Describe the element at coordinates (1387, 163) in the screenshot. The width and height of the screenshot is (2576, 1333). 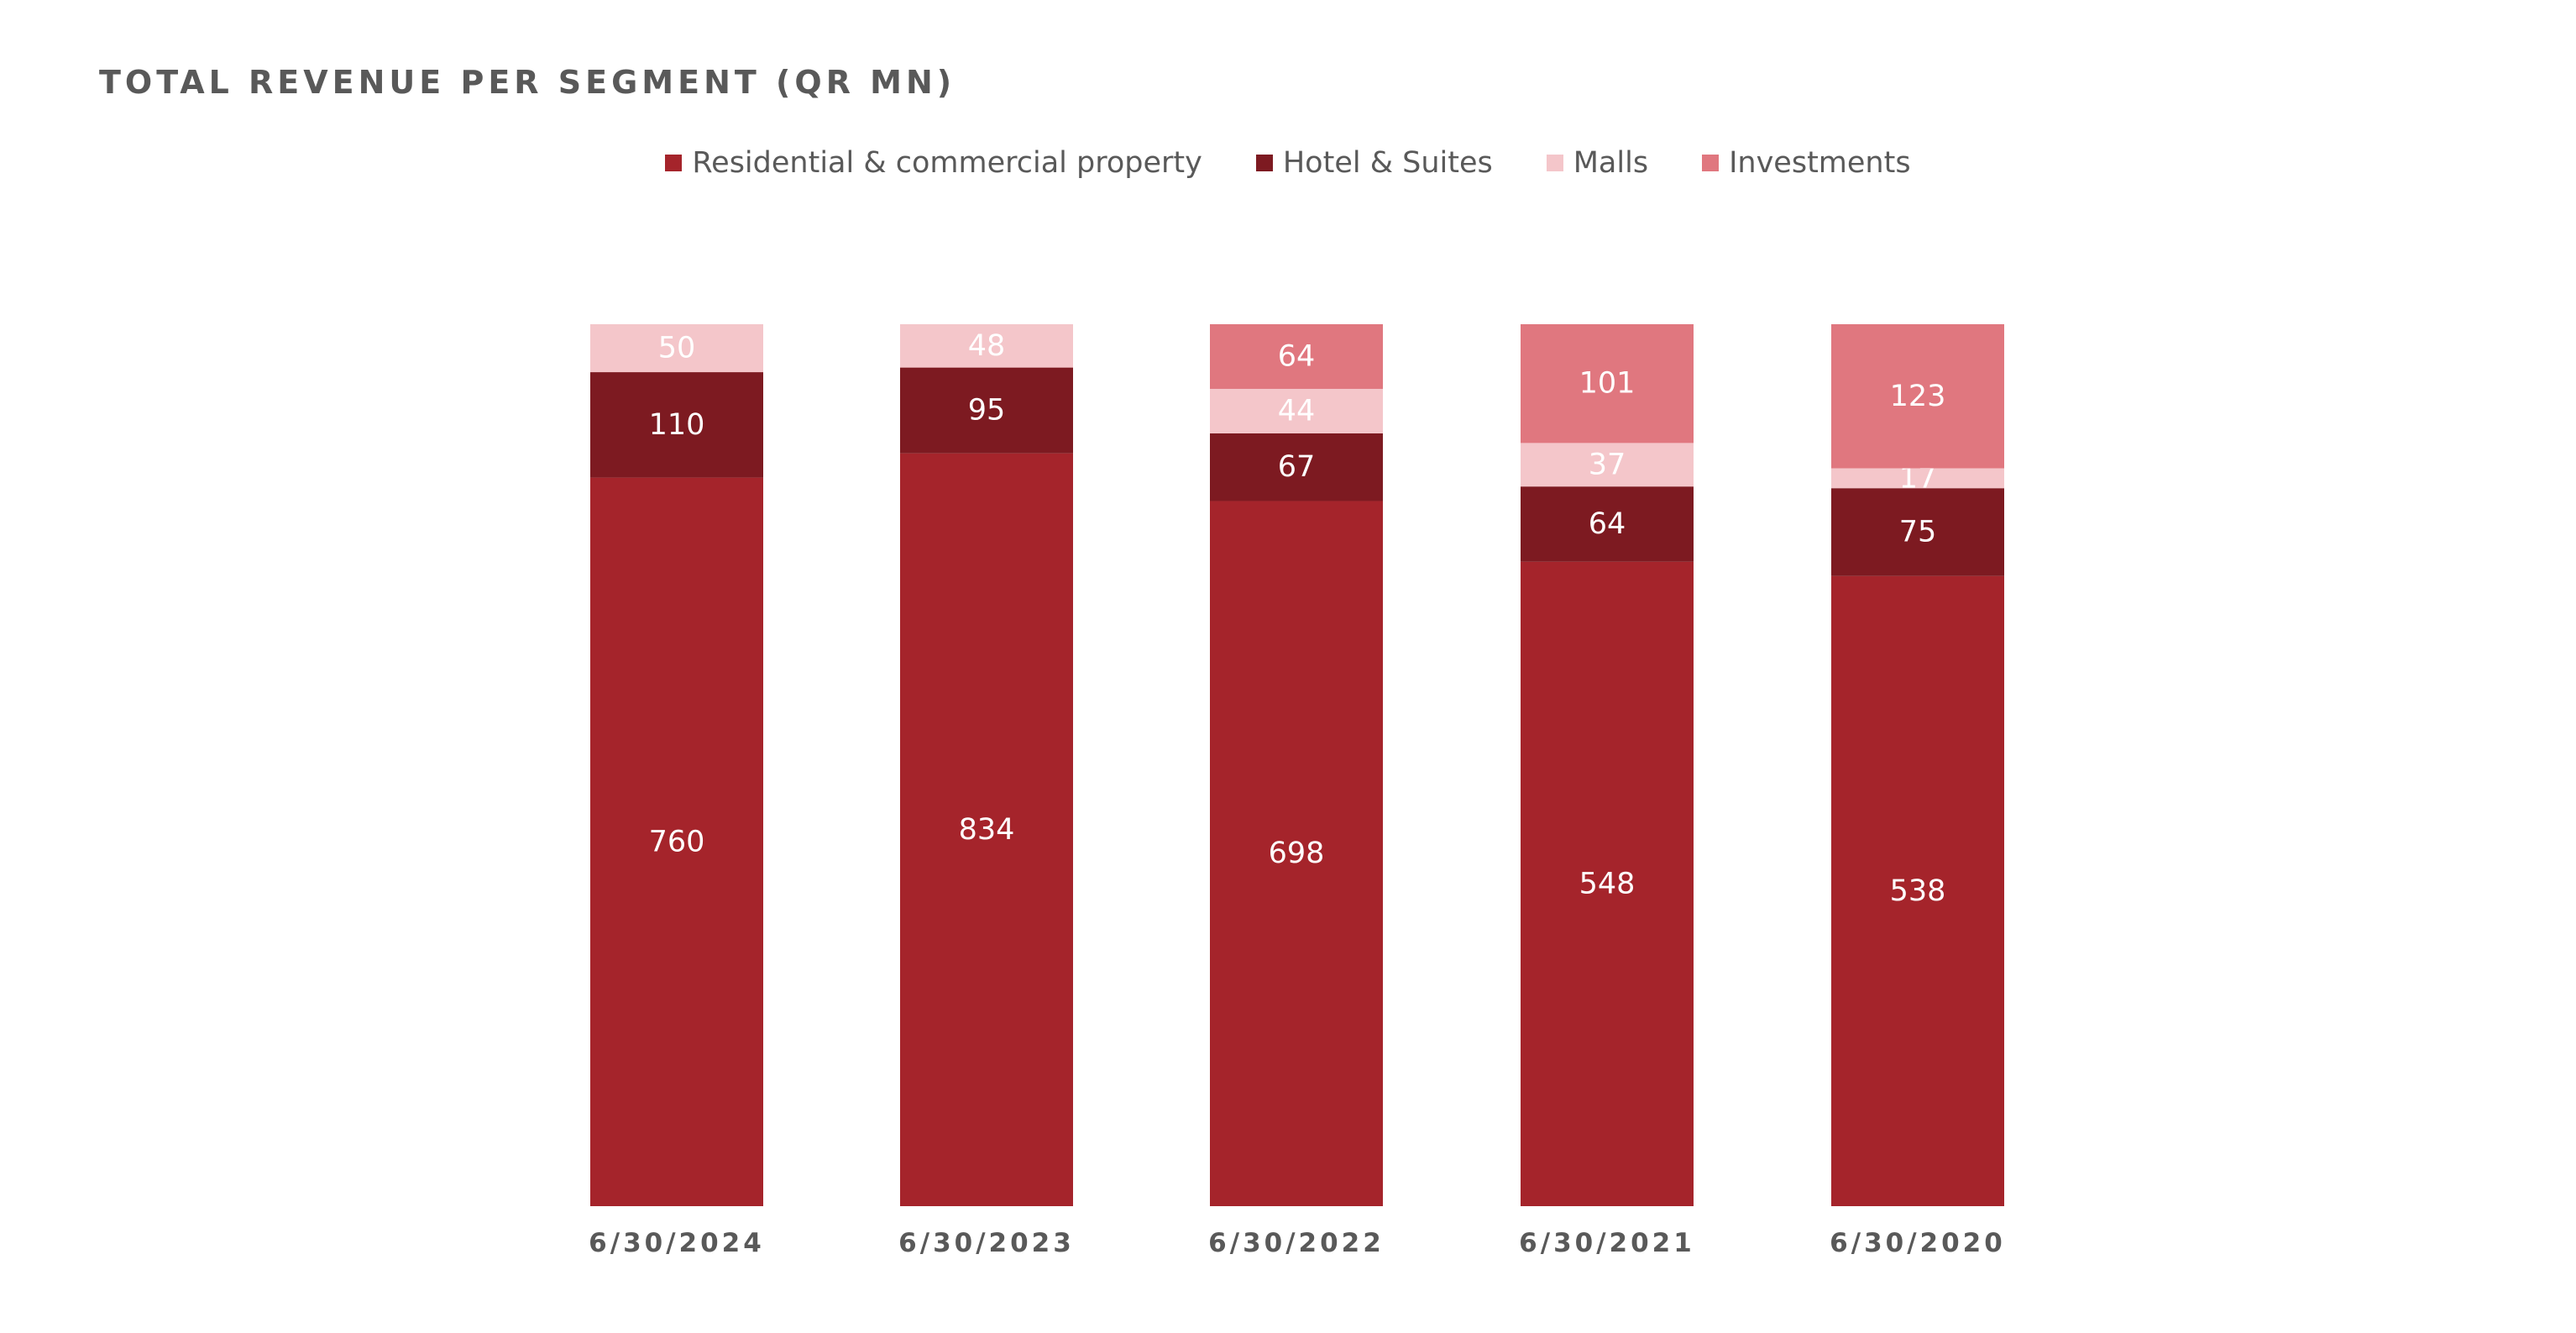
I see `legend-label: Hotel & Suites` at that location.